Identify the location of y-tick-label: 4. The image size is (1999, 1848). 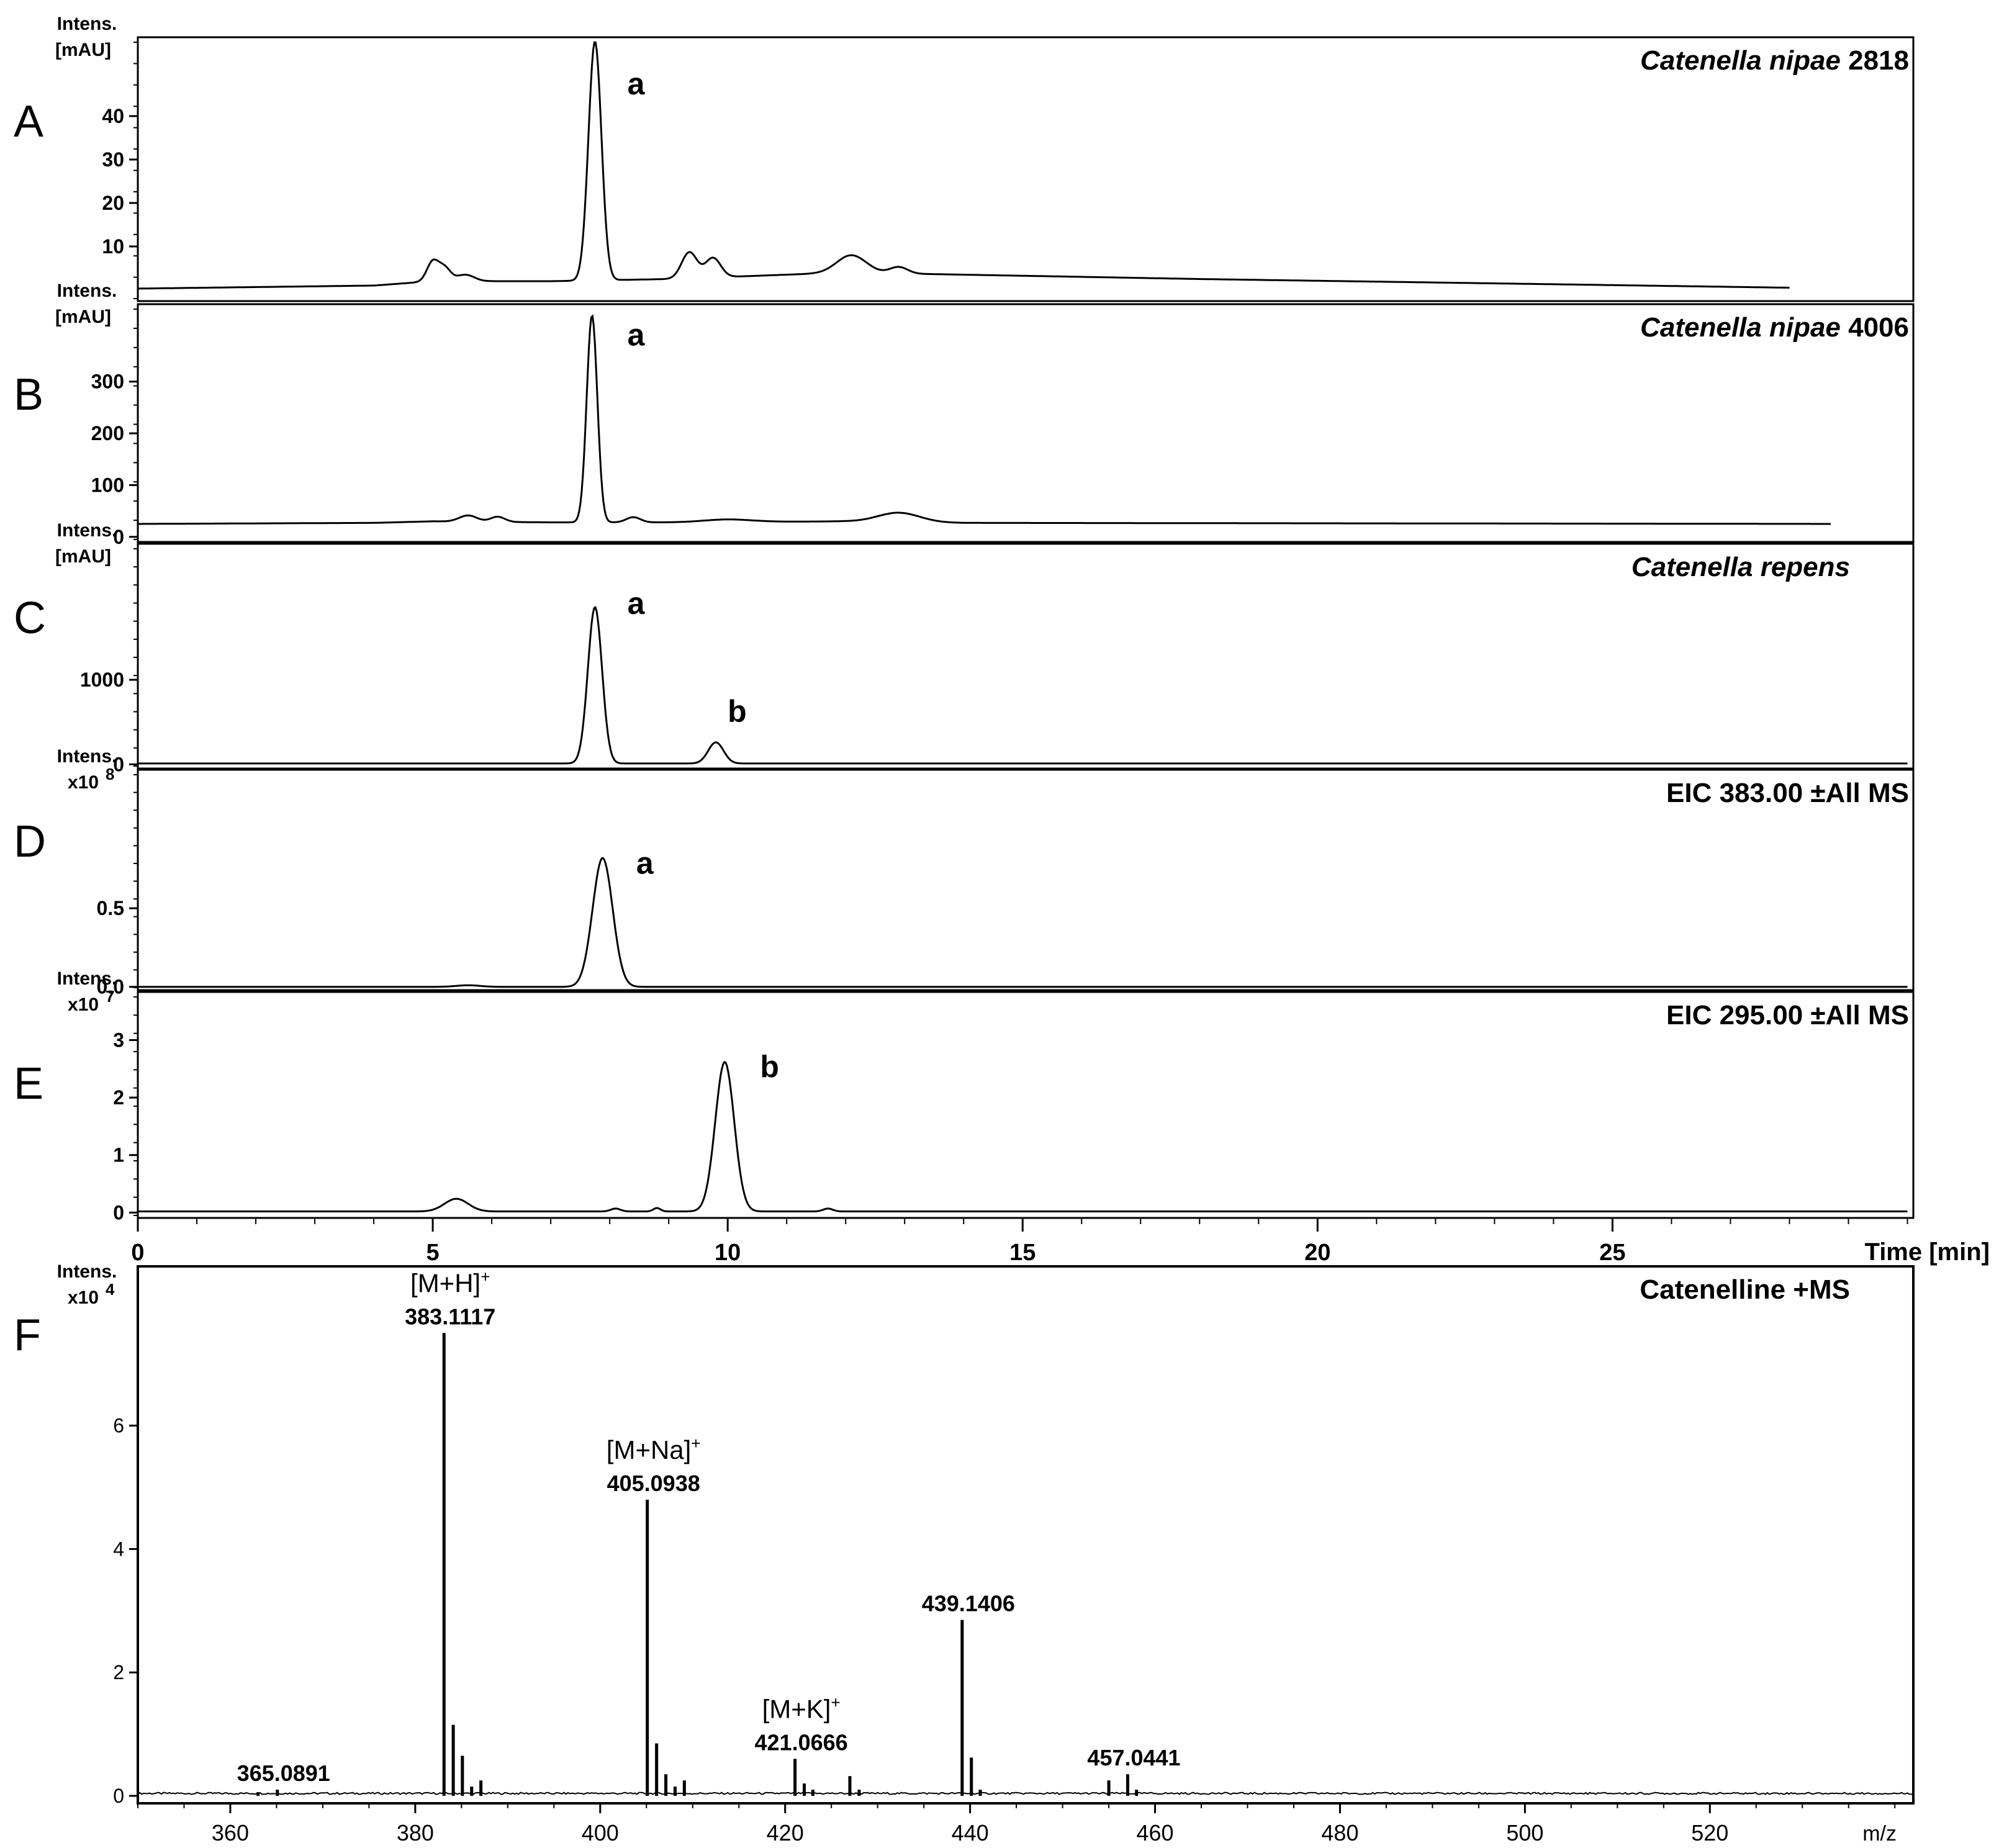
(119, 1549).